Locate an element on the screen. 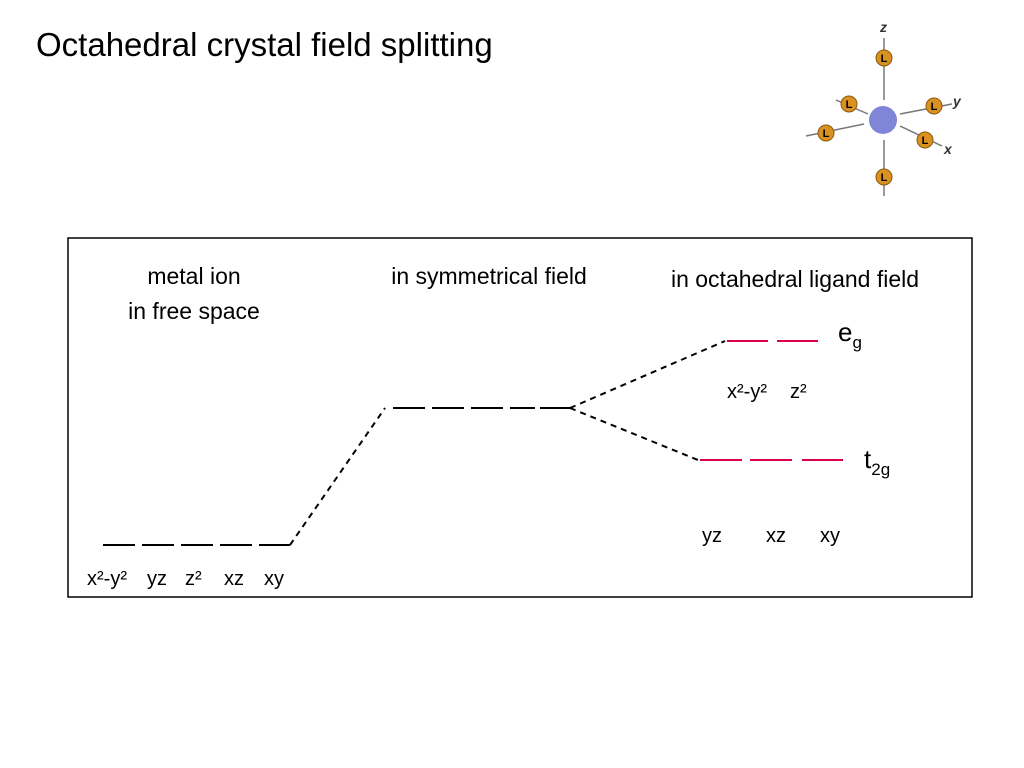 The height and width of the screenshot is (768, 1024). octahedral-icon: L L L L L L z y x is located at coordinates (883, 107).